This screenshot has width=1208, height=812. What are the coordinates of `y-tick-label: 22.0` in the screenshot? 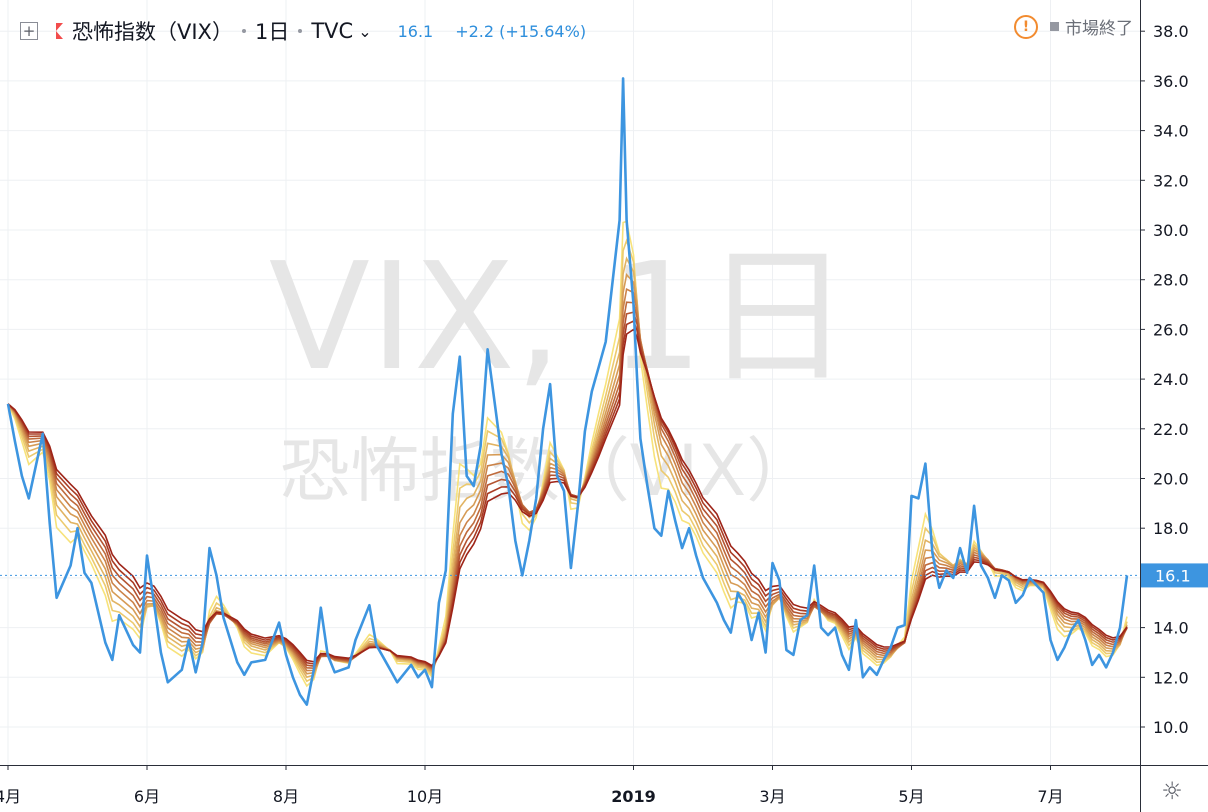 It's located at (1171, 429).